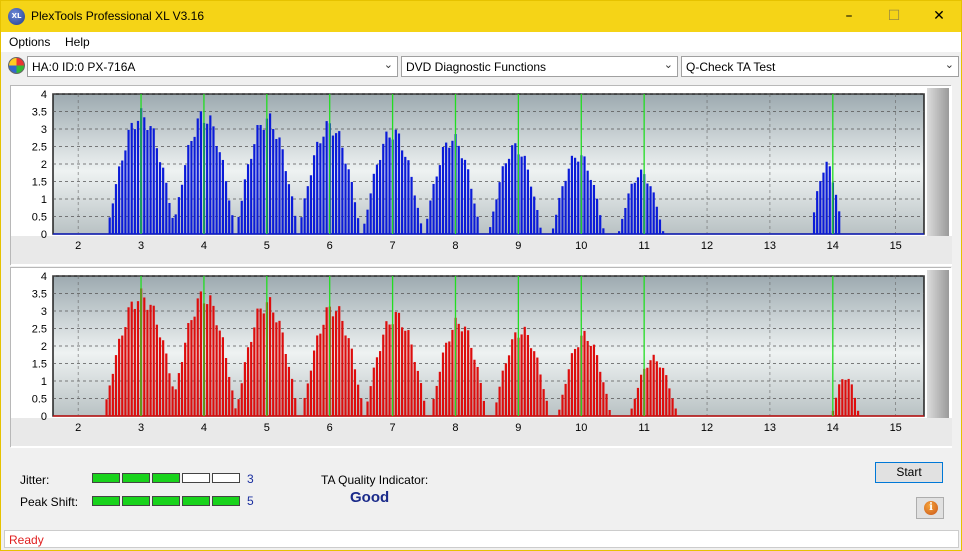 The image size is (962, 551). What do you see at coordinates (16, 65) in the screenshot?
I see `disc-icon` at bounding box center [16, 65].